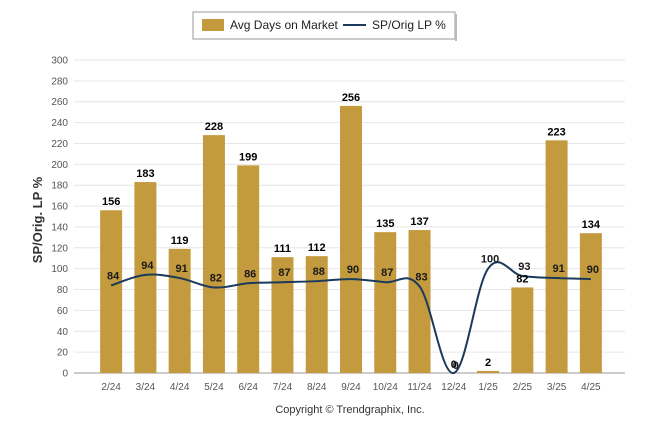 This screenshot has height=434, width=646. What do you see at coordinates (59, 248) in the screenshot?
I see `y-tick-label: 120` at bounding box center [59, 248].